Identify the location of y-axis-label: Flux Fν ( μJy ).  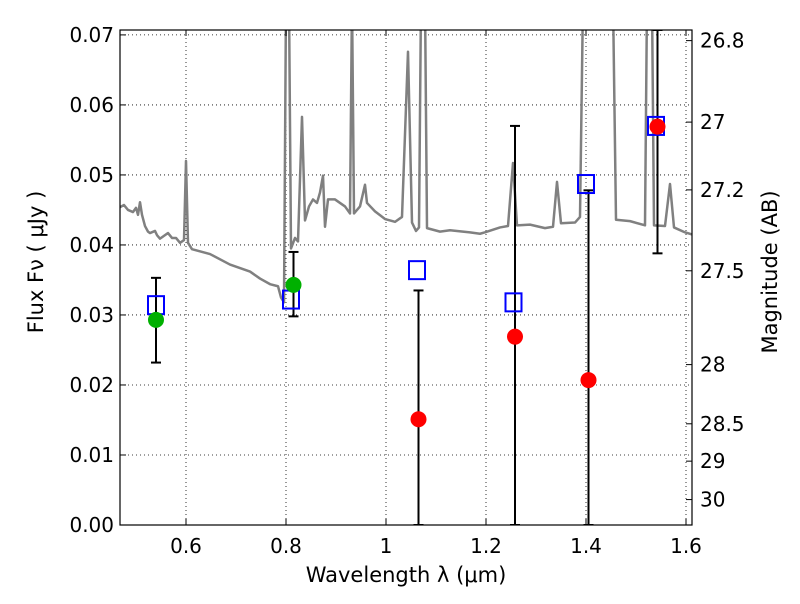
(36, 262).